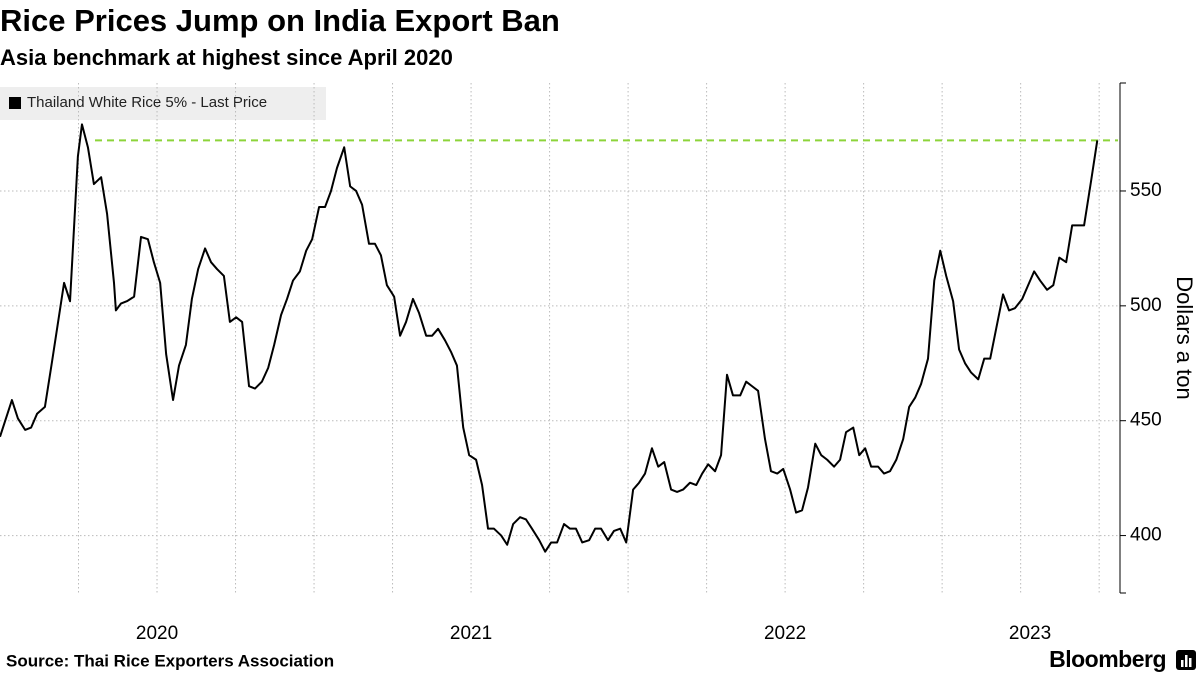 The image size is (1200, 675). Describe the element at coordinates (1146, 305) in the screenshot. I see `y-tick-label: 500` at that location.